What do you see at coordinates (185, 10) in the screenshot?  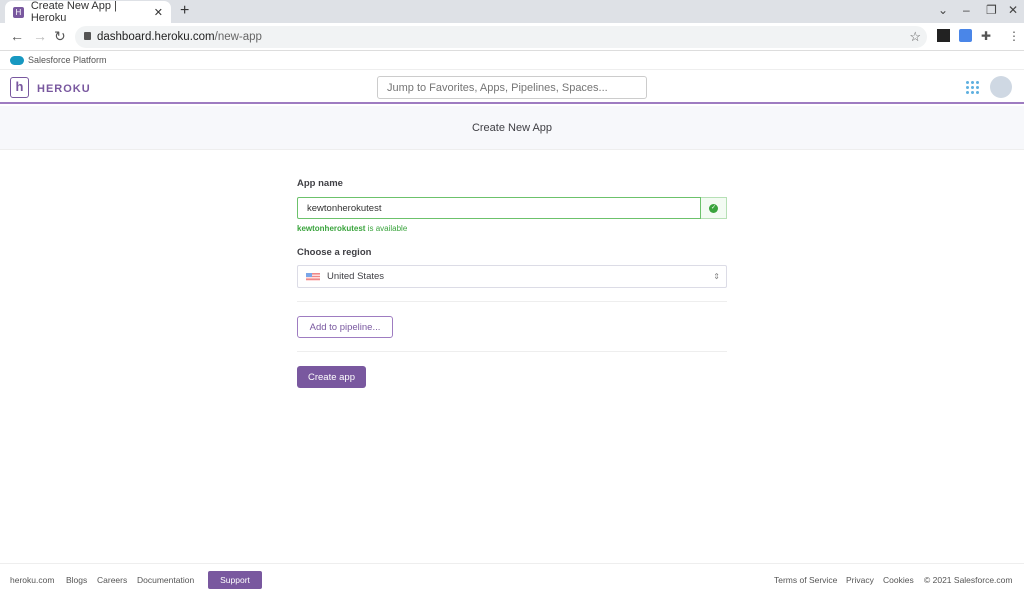 I see `new-tab-button: +` at bounding box center [185, 10].